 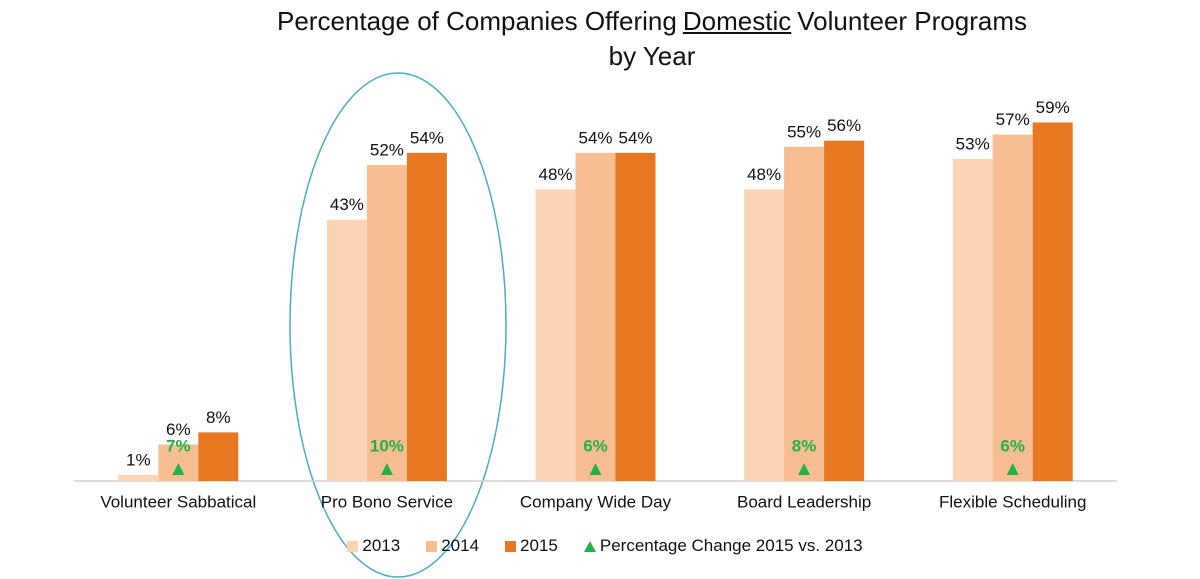 I want to click on legend-label: Percentage Change 2015 vs. 2013, so click(x=731, y=545).